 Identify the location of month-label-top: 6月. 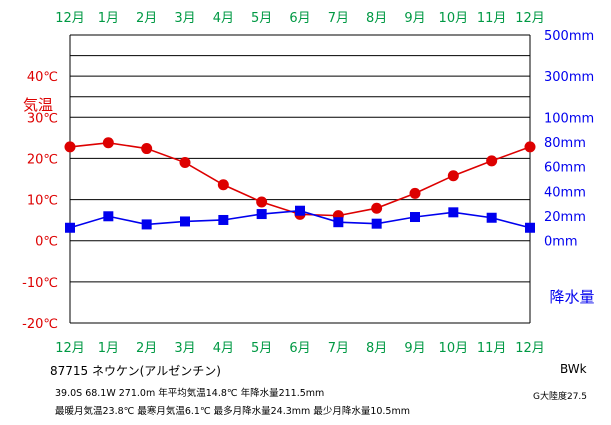
(299, 18).